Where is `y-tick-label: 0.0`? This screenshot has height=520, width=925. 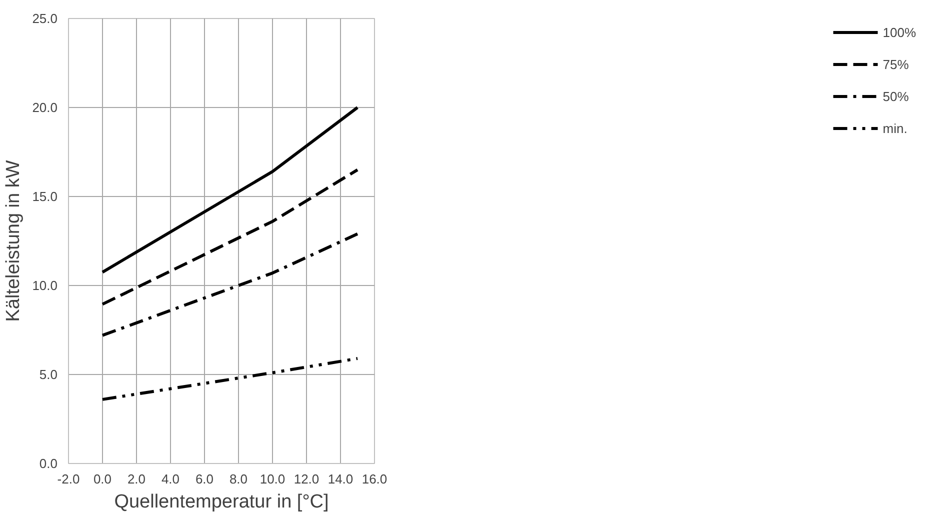 y-tick-label: 0.0 is located at coordinates (48, 463).